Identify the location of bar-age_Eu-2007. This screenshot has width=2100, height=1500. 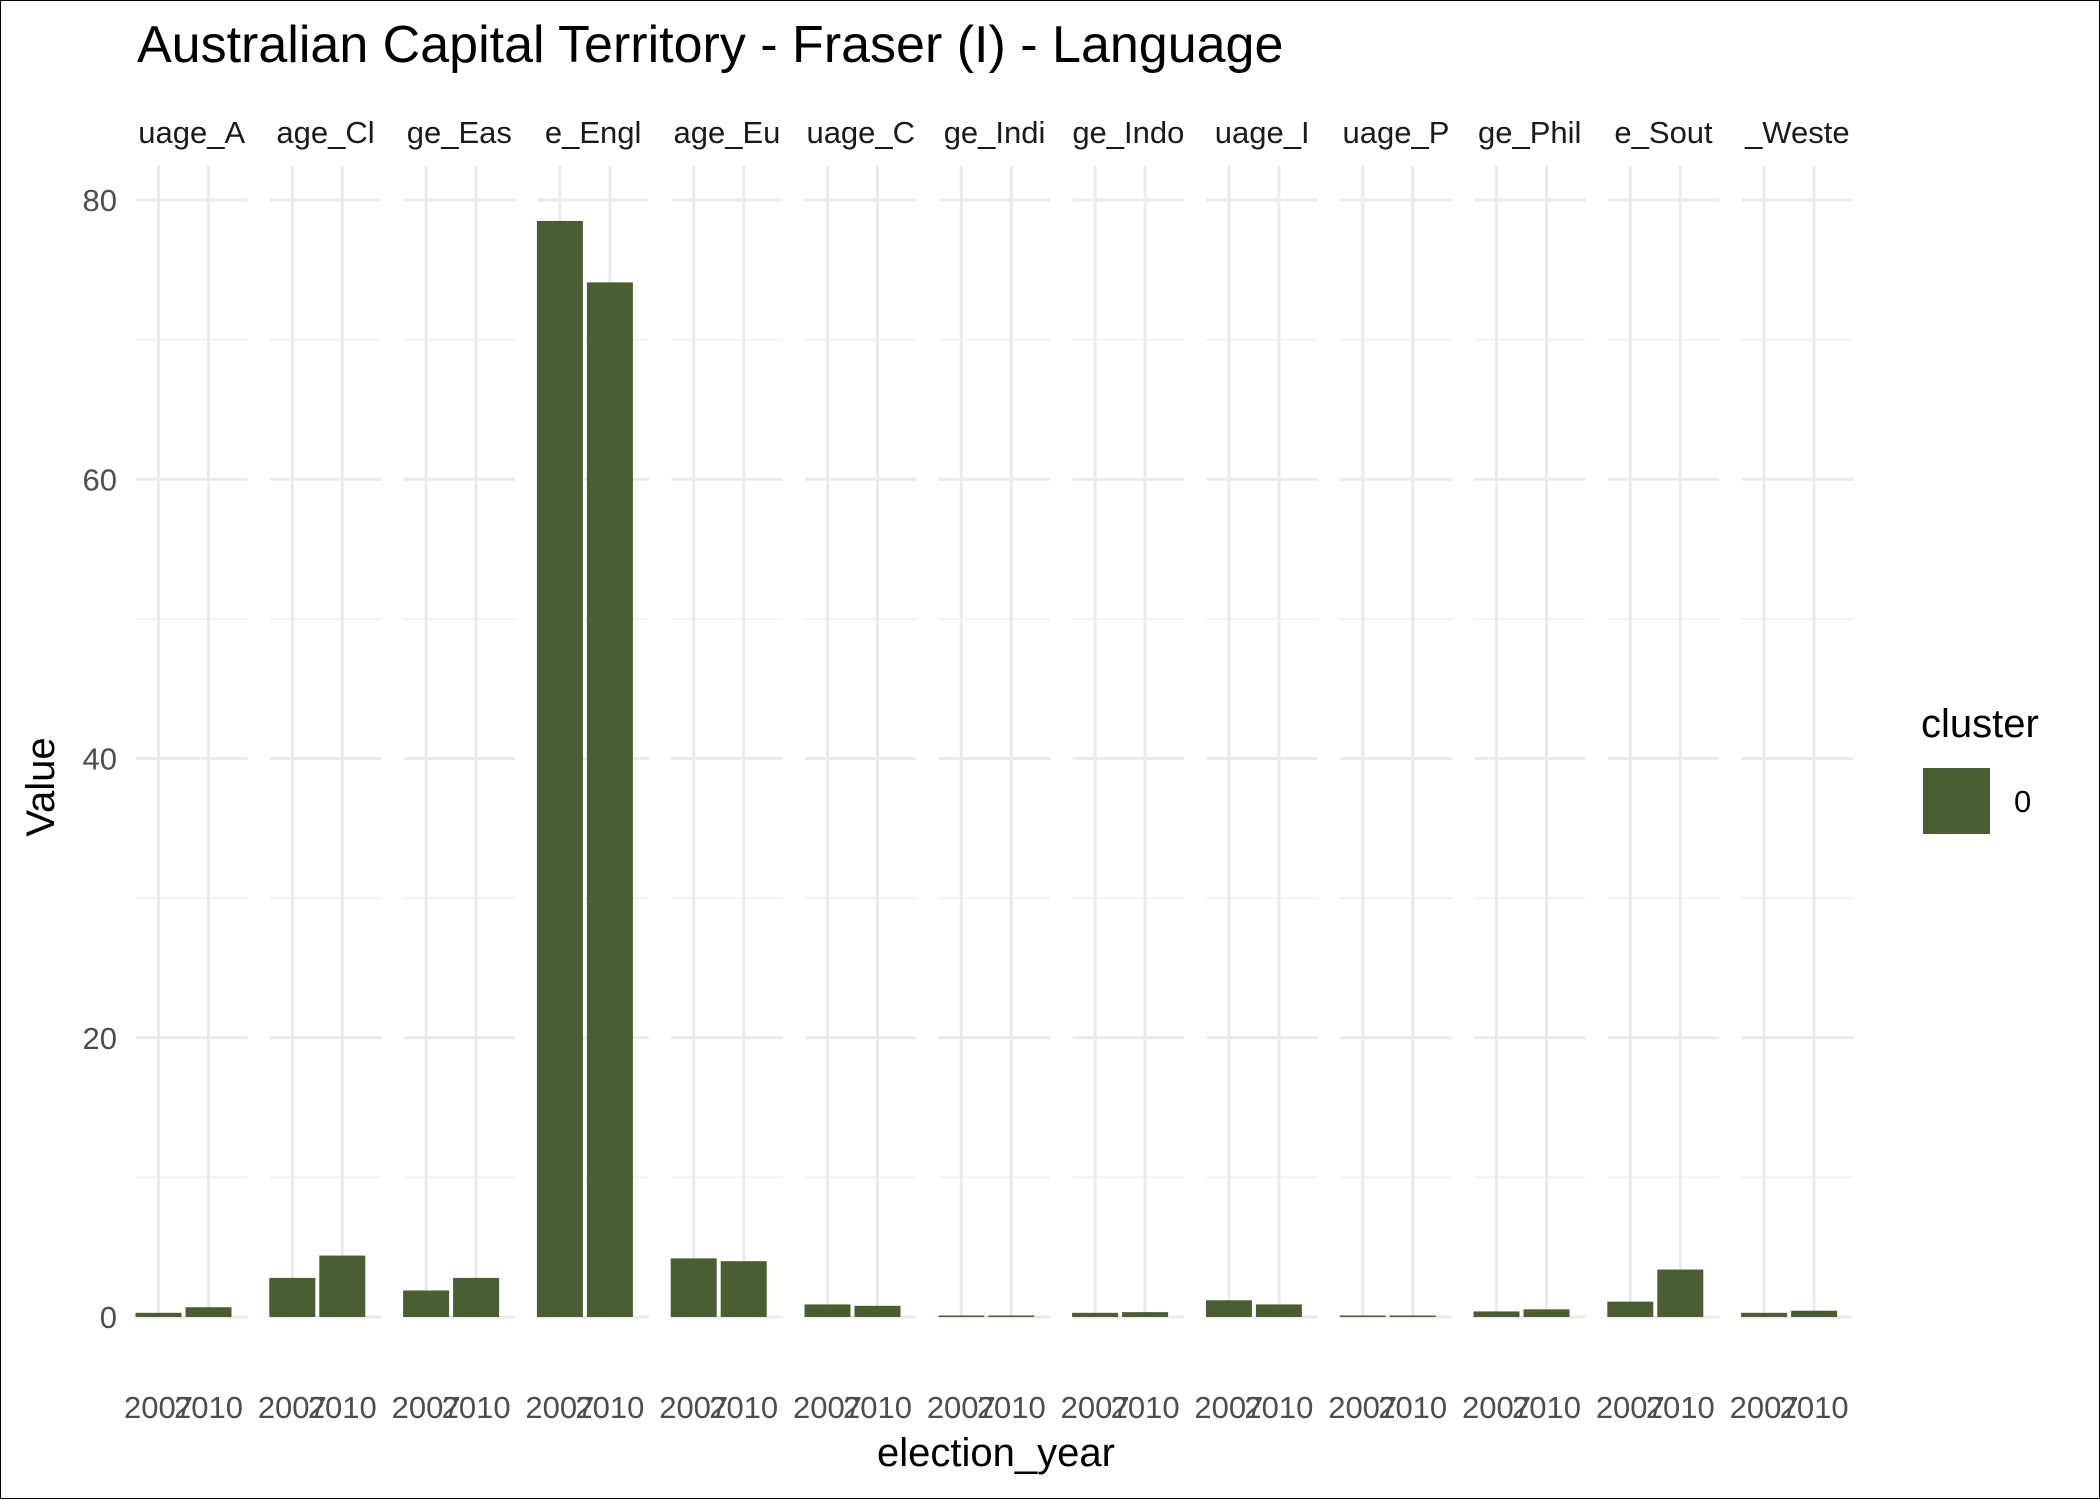
(693, 1287).